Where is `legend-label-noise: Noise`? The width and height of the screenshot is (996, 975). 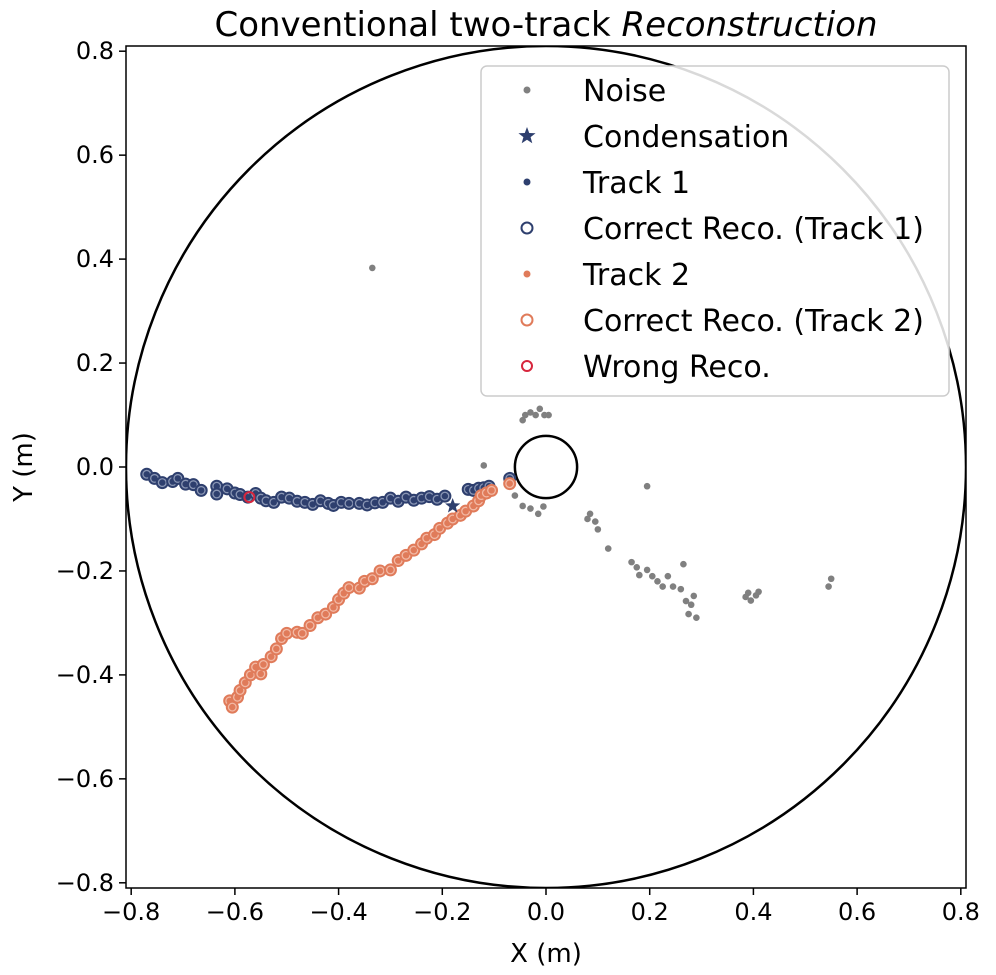 legend-label-noise: Noise is located at coordinates (624, 91).